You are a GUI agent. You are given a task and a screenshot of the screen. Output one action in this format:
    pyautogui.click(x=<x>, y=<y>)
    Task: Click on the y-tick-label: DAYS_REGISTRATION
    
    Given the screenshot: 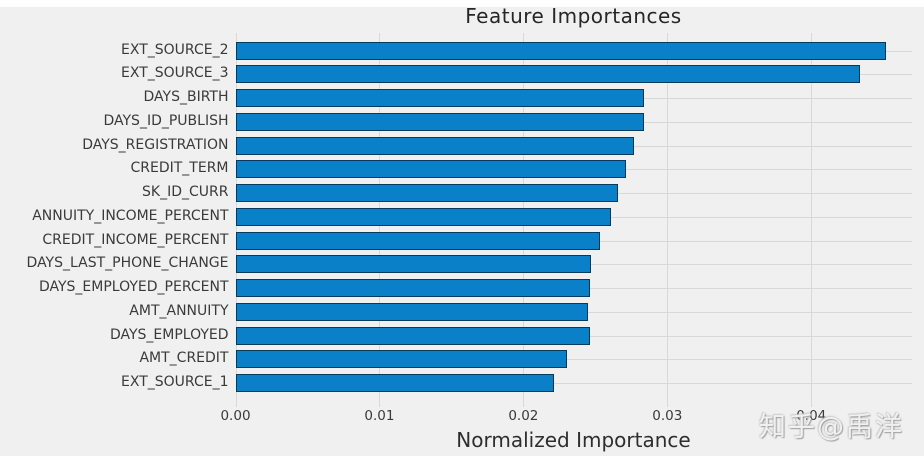 What is the action you would take?
    pyautogui.click(x=155, y=144)
    